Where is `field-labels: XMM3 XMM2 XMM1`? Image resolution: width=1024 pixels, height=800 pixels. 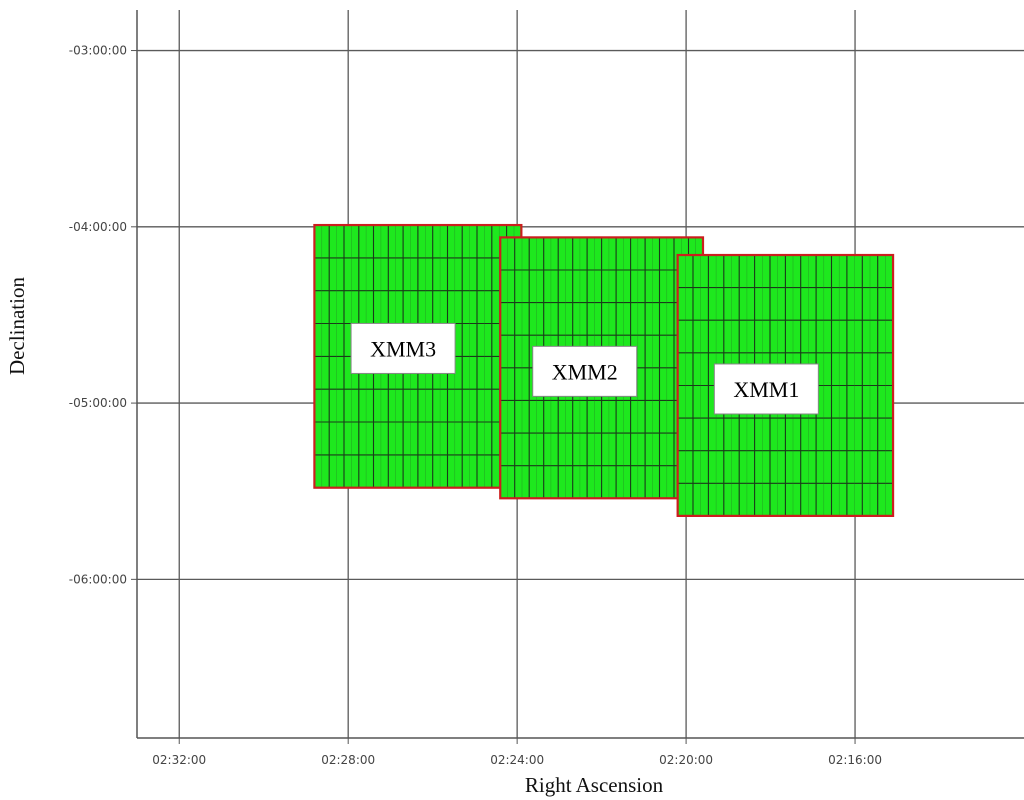
field-labels: XMM3 XMM2 XMM1 is located at coordinates (584, 368).